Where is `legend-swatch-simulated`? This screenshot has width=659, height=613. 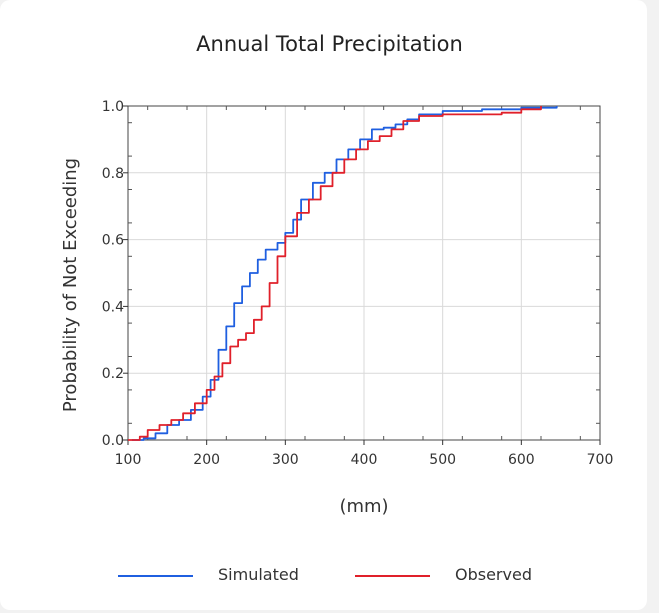
legend-swatch-simulated is located at coordinates (155, 576).